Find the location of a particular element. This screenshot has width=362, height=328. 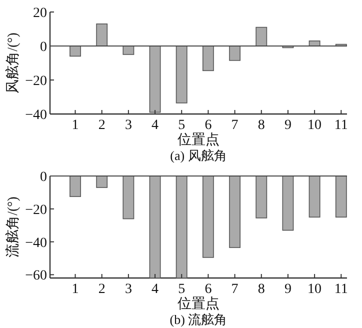

y-axis-title: 风舷角/(°) is located at coordinates (13, 63).